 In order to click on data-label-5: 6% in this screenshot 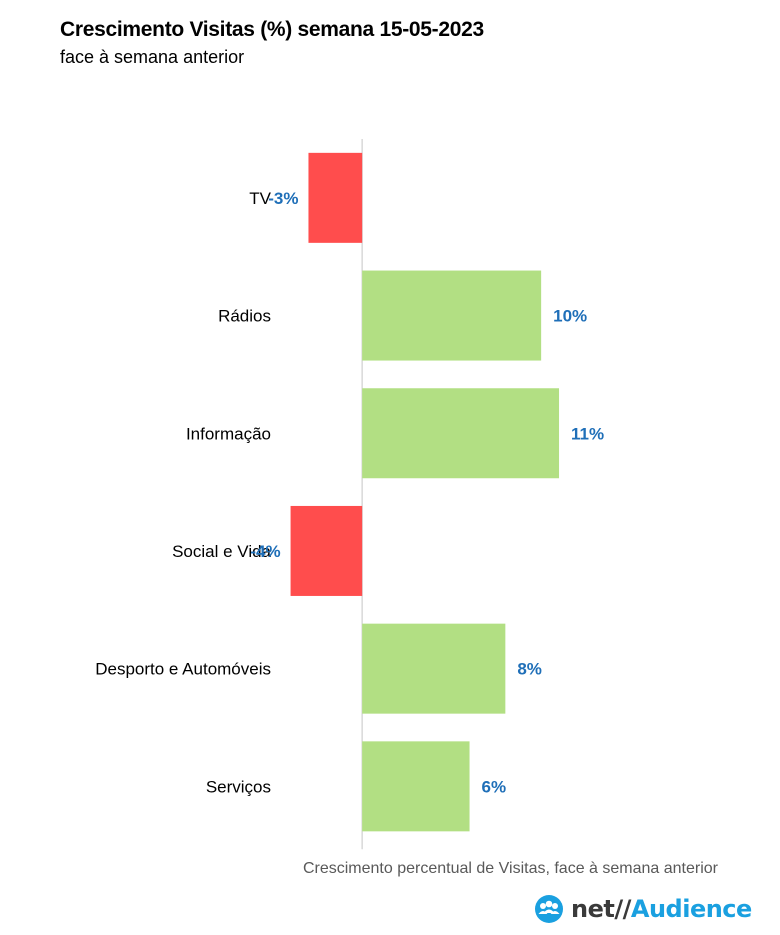, I will do `click(494, 786)`.